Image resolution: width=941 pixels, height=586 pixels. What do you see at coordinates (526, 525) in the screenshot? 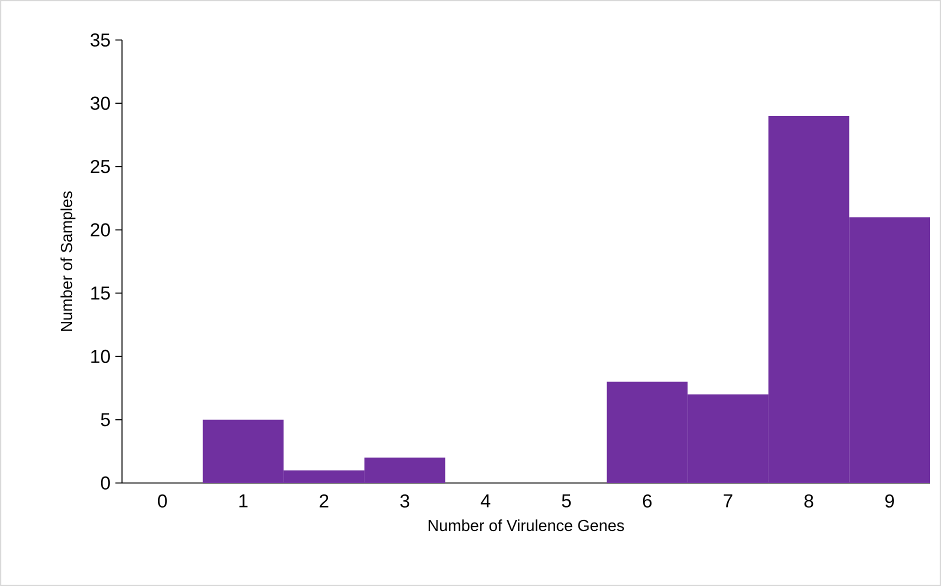
I see `x-axis-title: Number of Virulence Genes` at bounding box center [526, 525].